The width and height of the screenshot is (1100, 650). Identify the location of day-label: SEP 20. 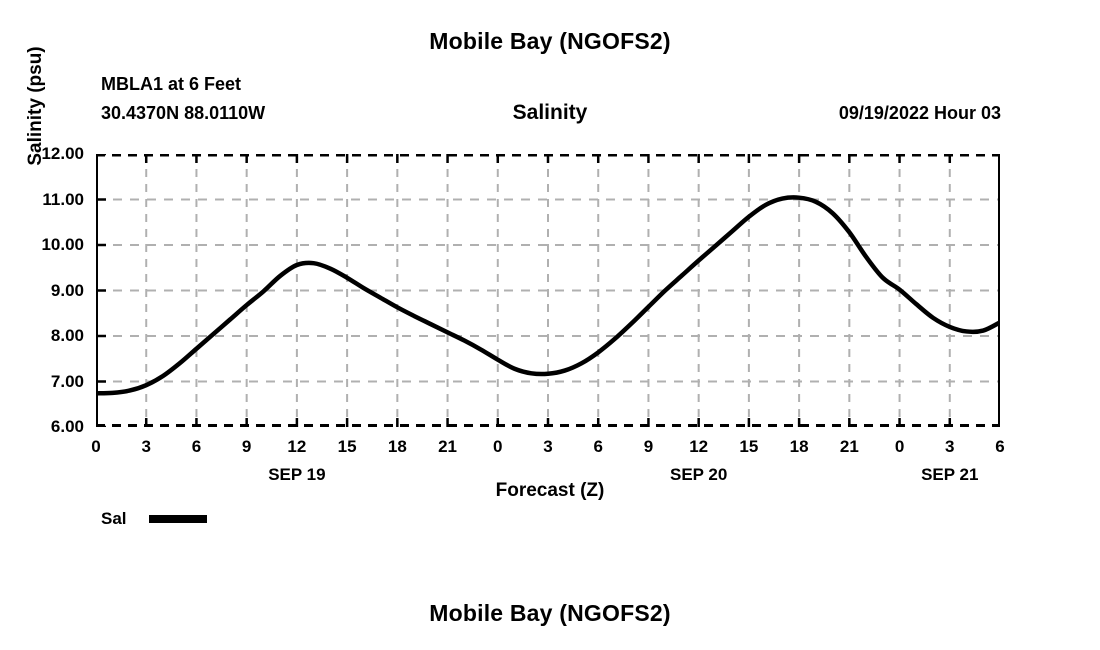
(698, 474).